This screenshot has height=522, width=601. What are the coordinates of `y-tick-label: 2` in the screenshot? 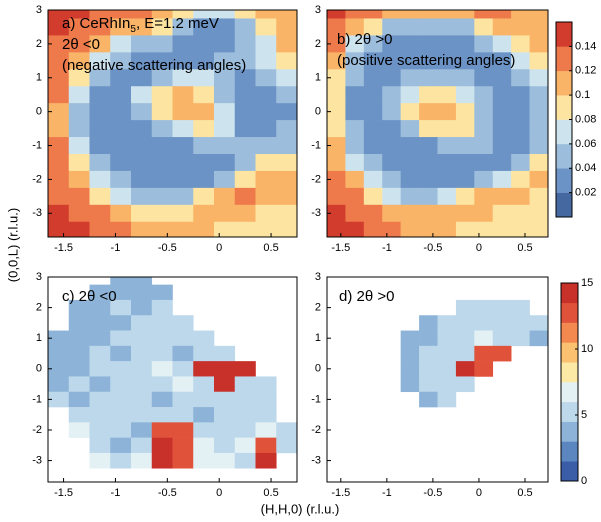 It's located at (39, 44).